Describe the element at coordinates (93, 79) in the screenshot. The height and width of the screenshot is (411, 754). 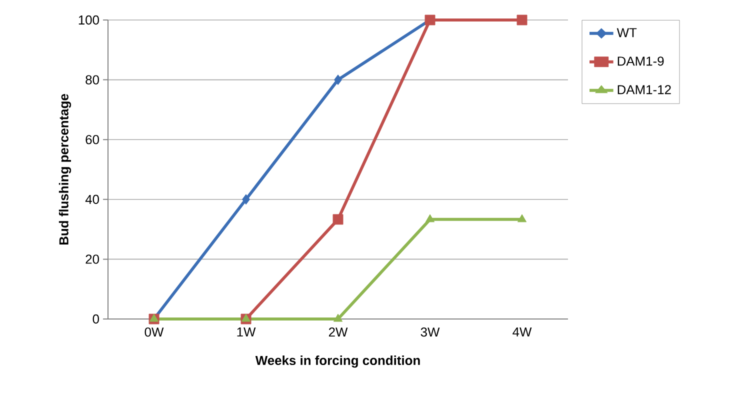
I see `y-tick-label: 80` at that location.